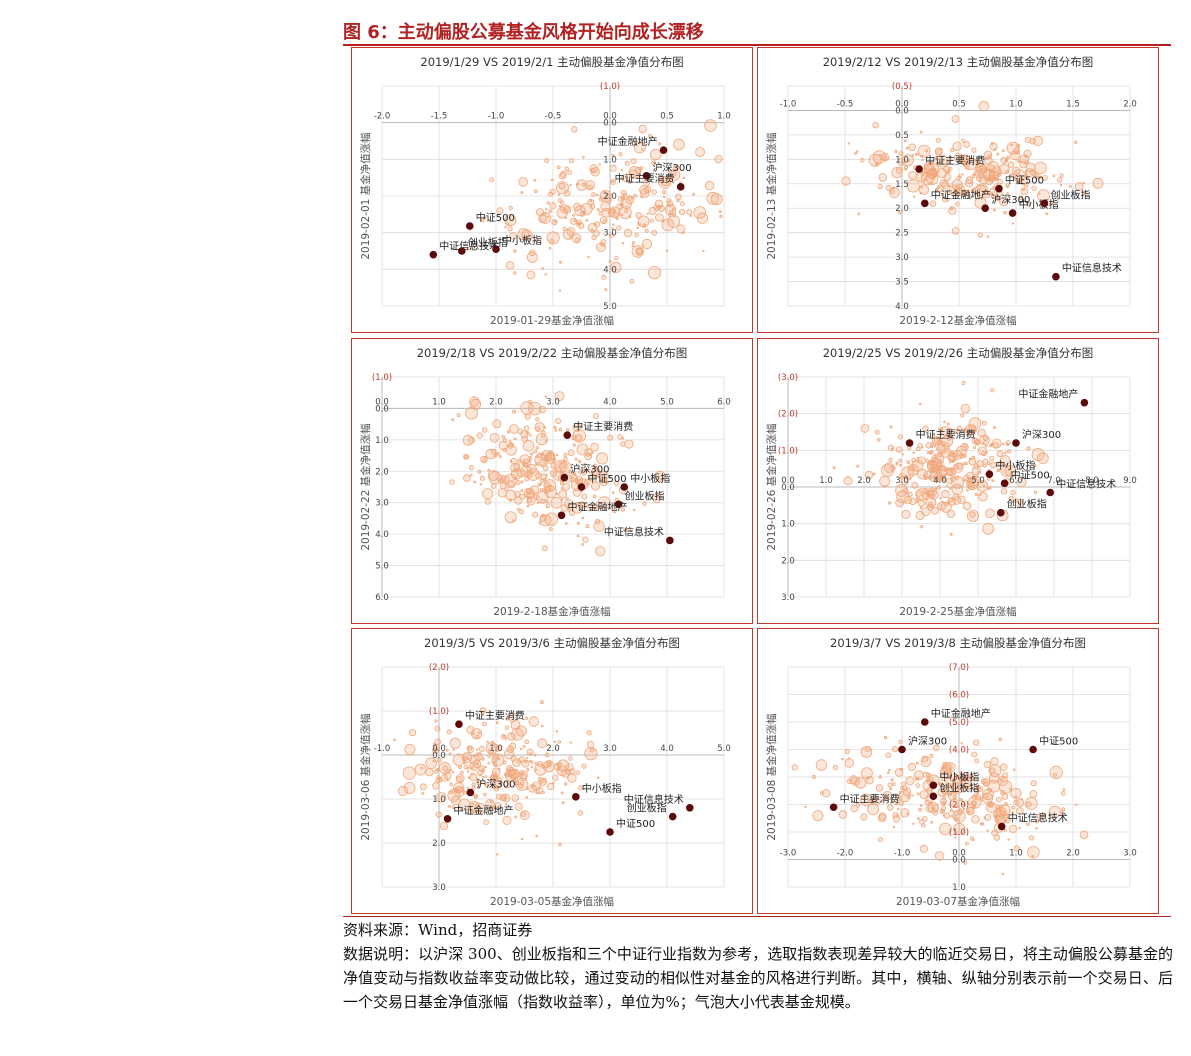  I want to click on y-tick-label: 3.0, so click(382, 504).